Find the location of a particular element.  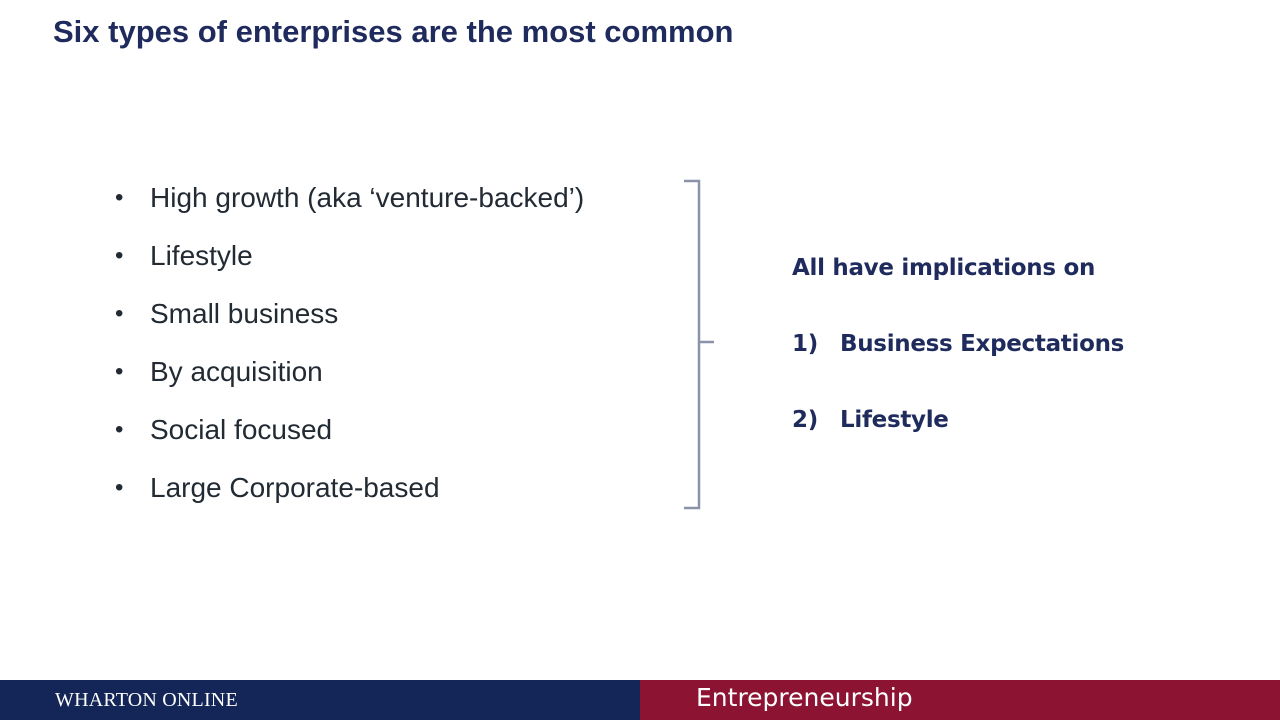

list-item-label: By acquisition is located at coordinates (236, 371).